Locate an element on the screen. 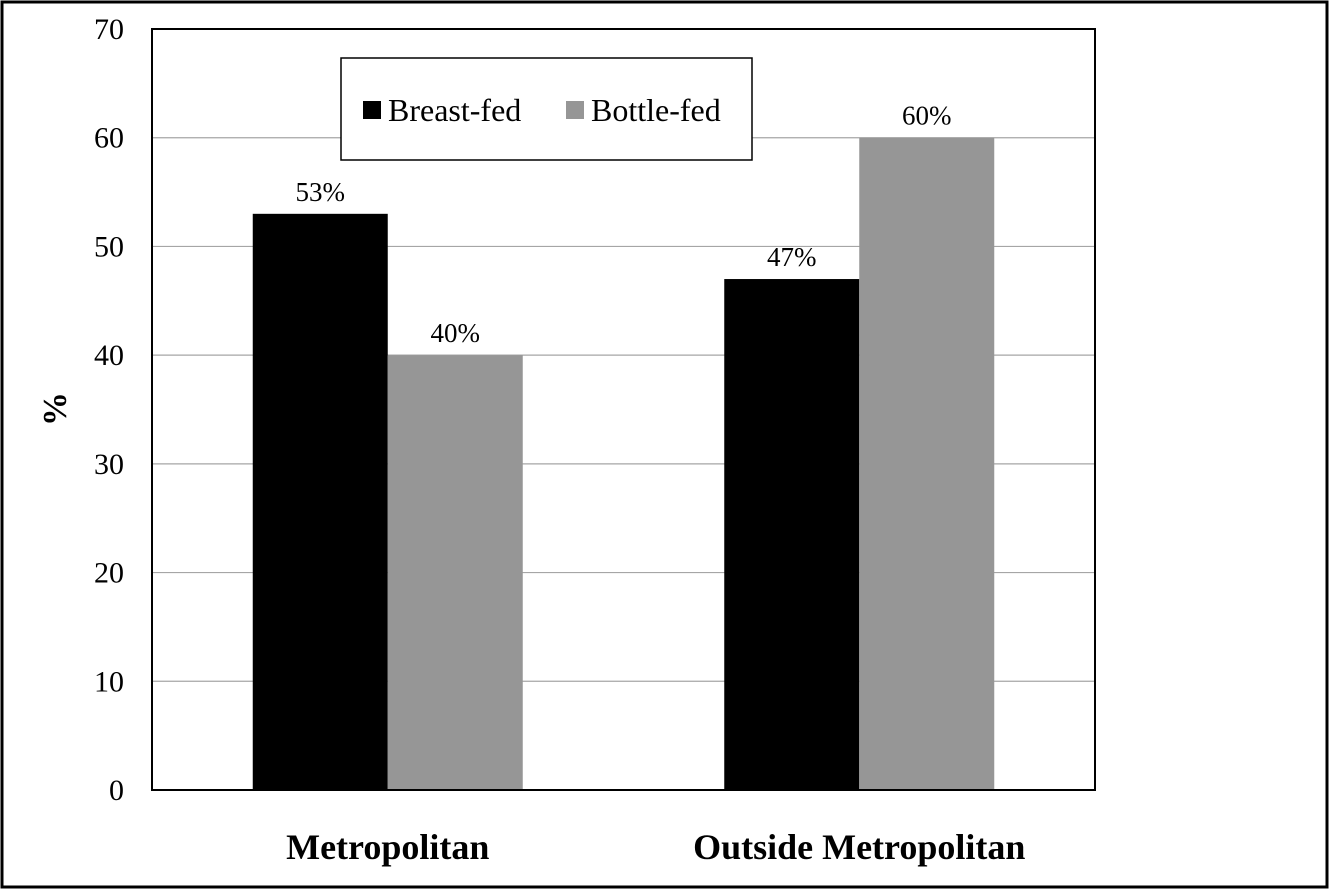 Image resolution: width=1329 pixels, height=889 pixels. y-tick-label: 50 is located at coordinates (109, 246).